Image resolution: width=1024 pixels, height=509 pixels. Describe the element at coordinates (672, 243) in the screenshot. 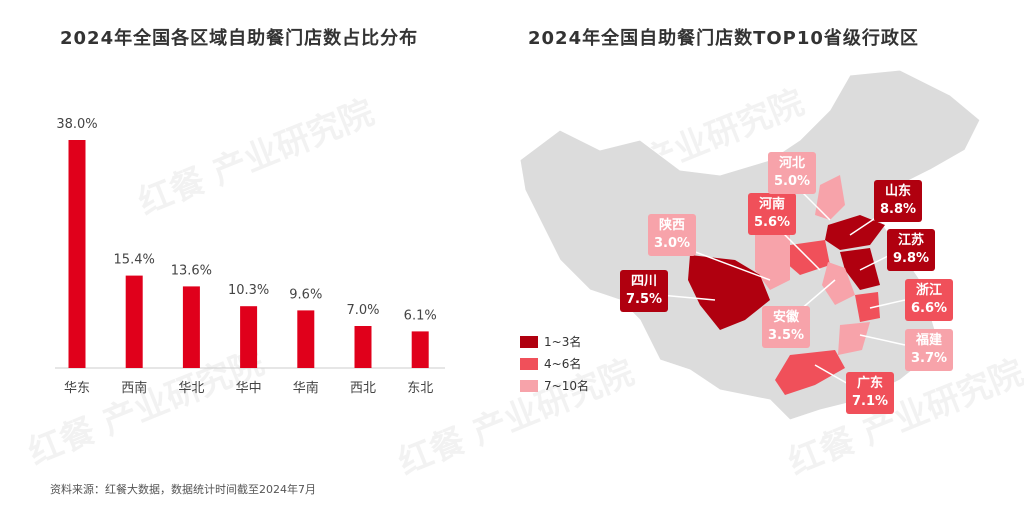

I see `province-value: 3.0%` at that location.